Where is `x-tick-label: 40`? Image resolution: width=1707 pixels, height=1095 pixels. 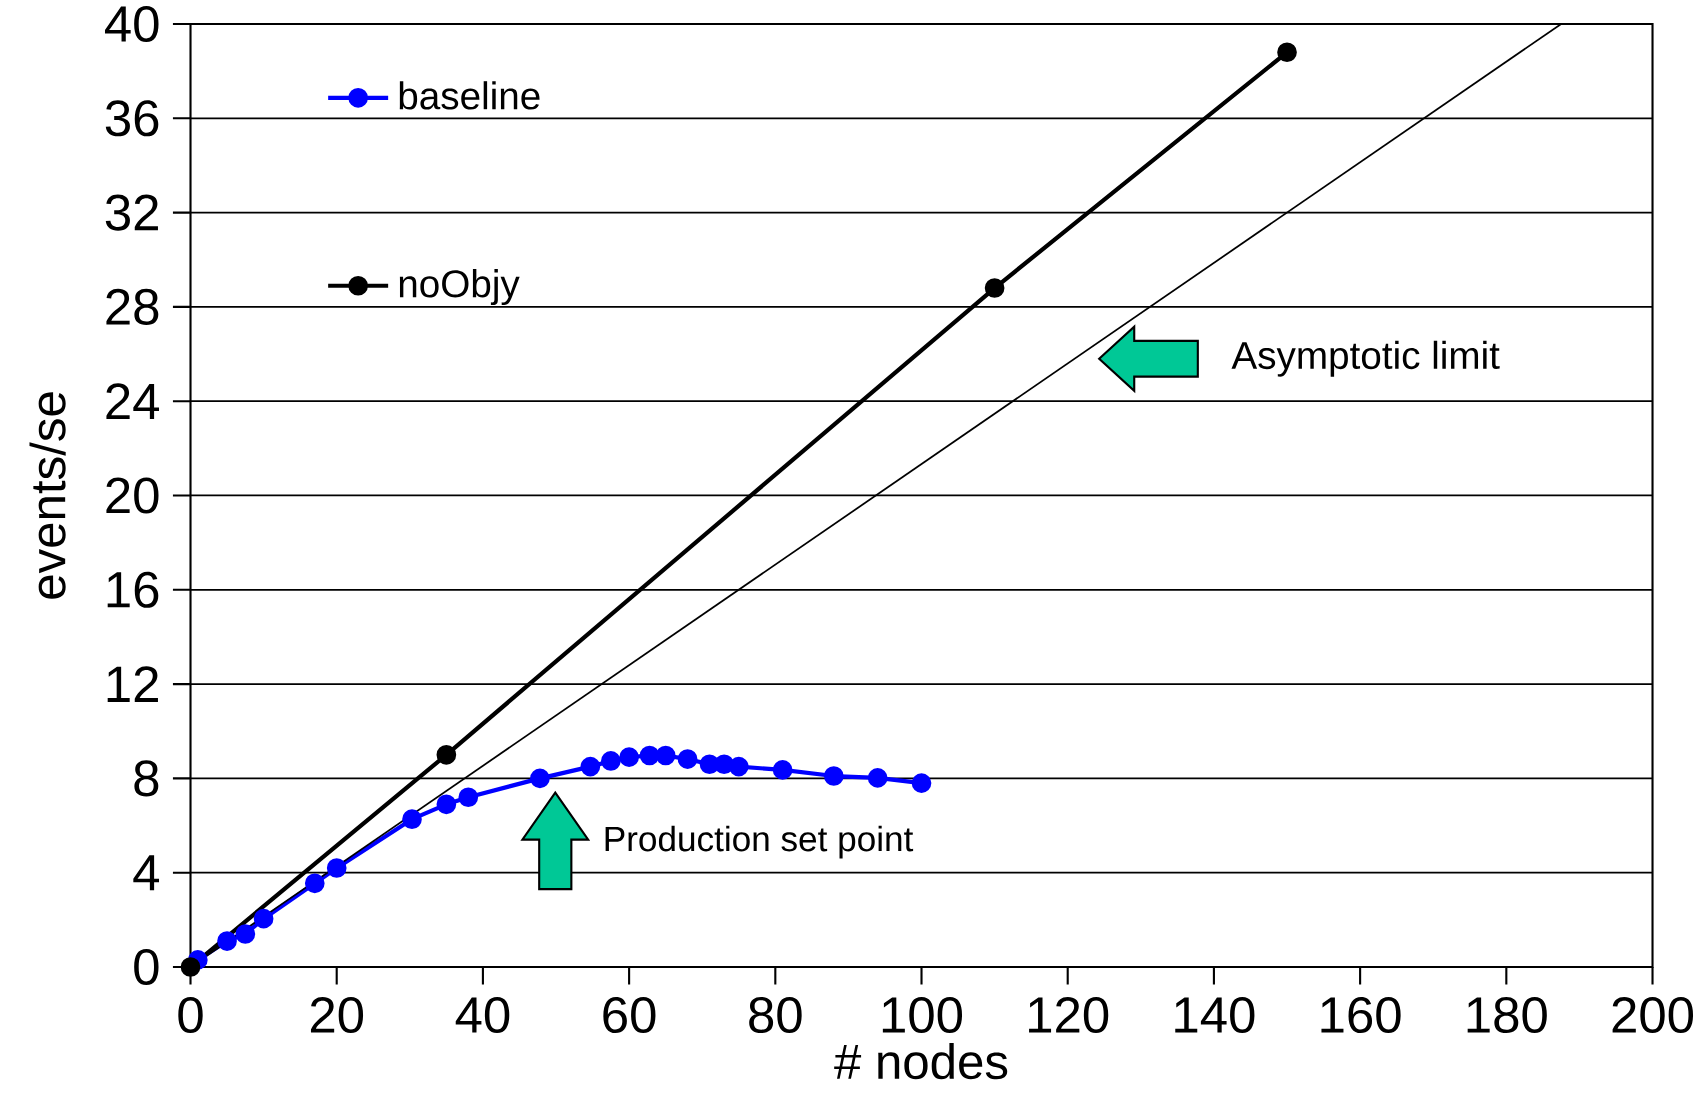
x-tick-label: 40 is located at coordinates (482, 1015).